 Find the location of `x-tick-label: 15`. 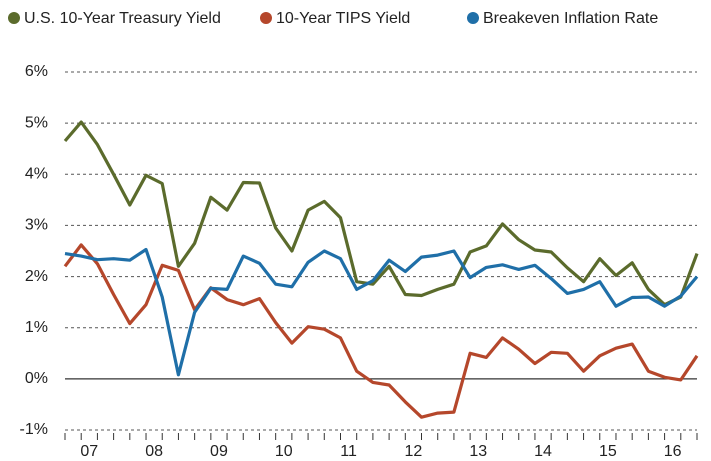

x-tick-label: 15 is located at coordinates (608, 451).